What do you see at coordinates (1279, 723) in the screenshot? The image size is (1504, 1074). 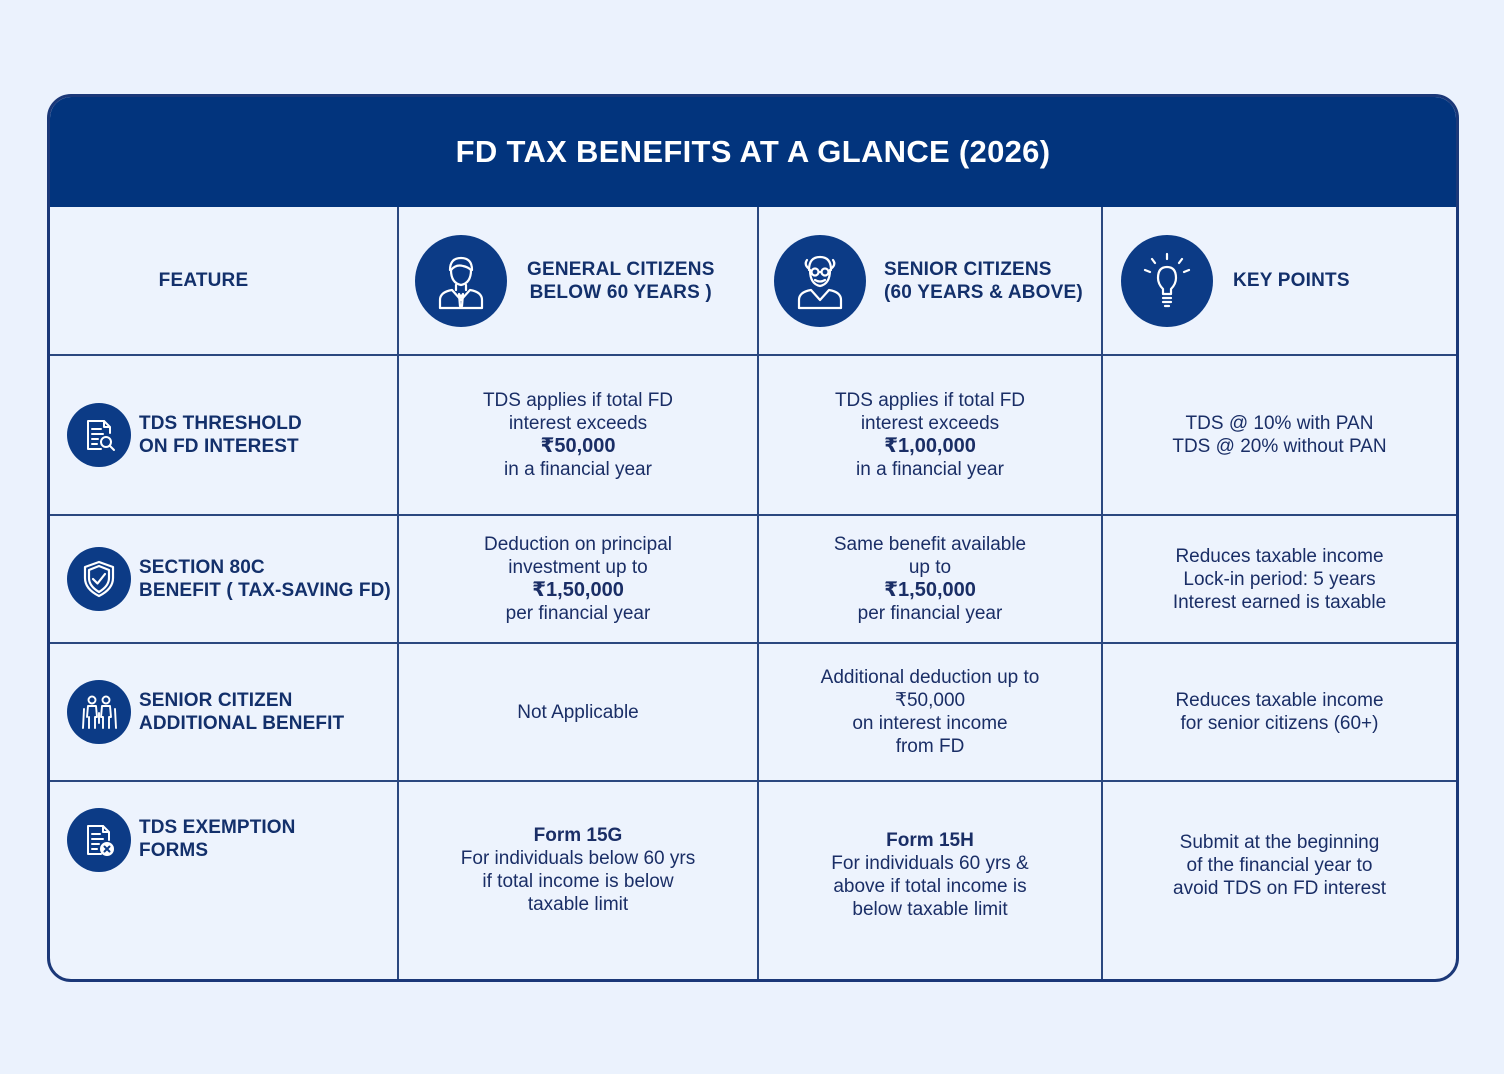 I see `cell-line: for senior citizens (60+)` at bounding box center [1279, 723].